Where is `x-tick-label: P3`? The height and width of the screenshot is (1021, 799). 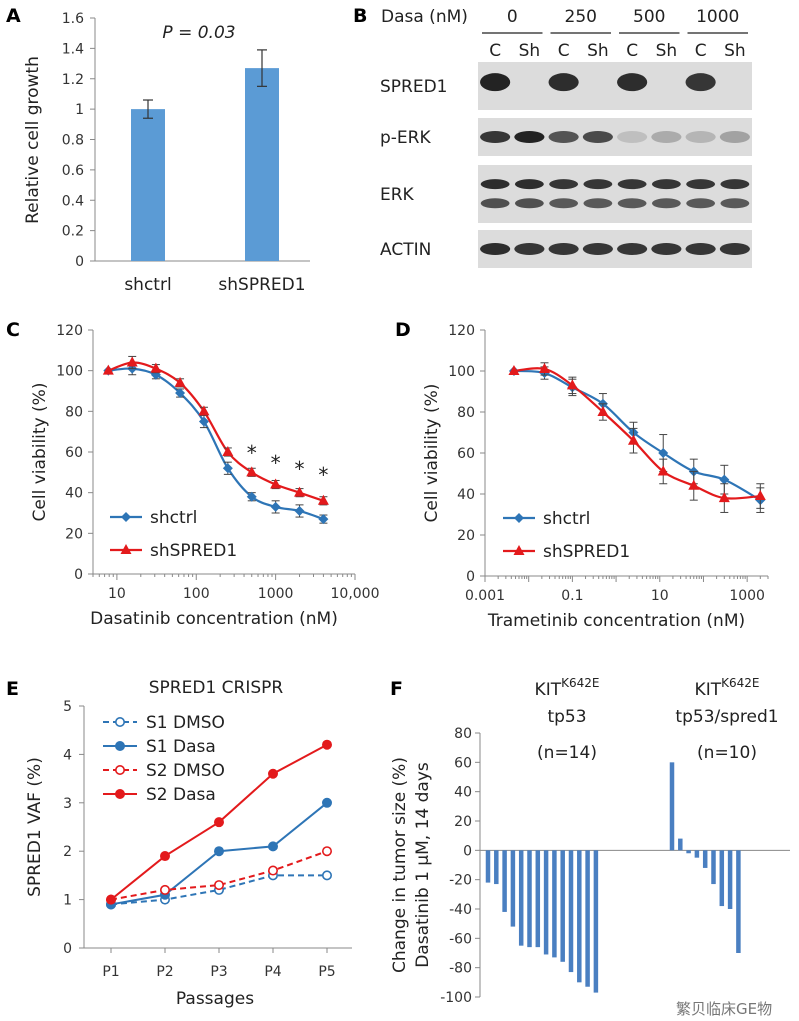 x-tick-label: P3 is located at coordinates (218, 972).